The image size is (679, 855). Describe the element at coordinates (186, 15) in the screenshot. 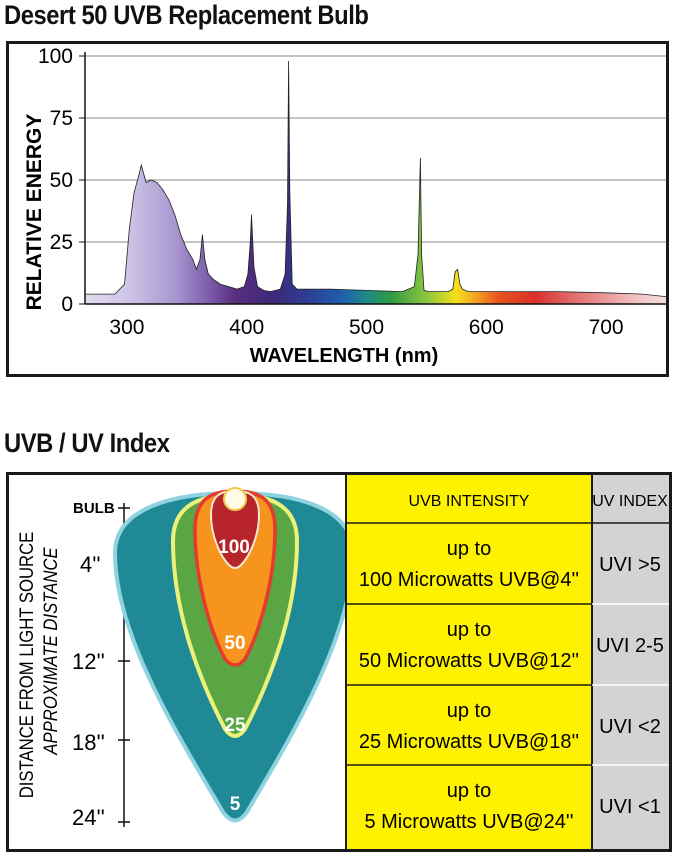

I see `chart-title: Desert 50 UVB Replacement Bulb` at that location.